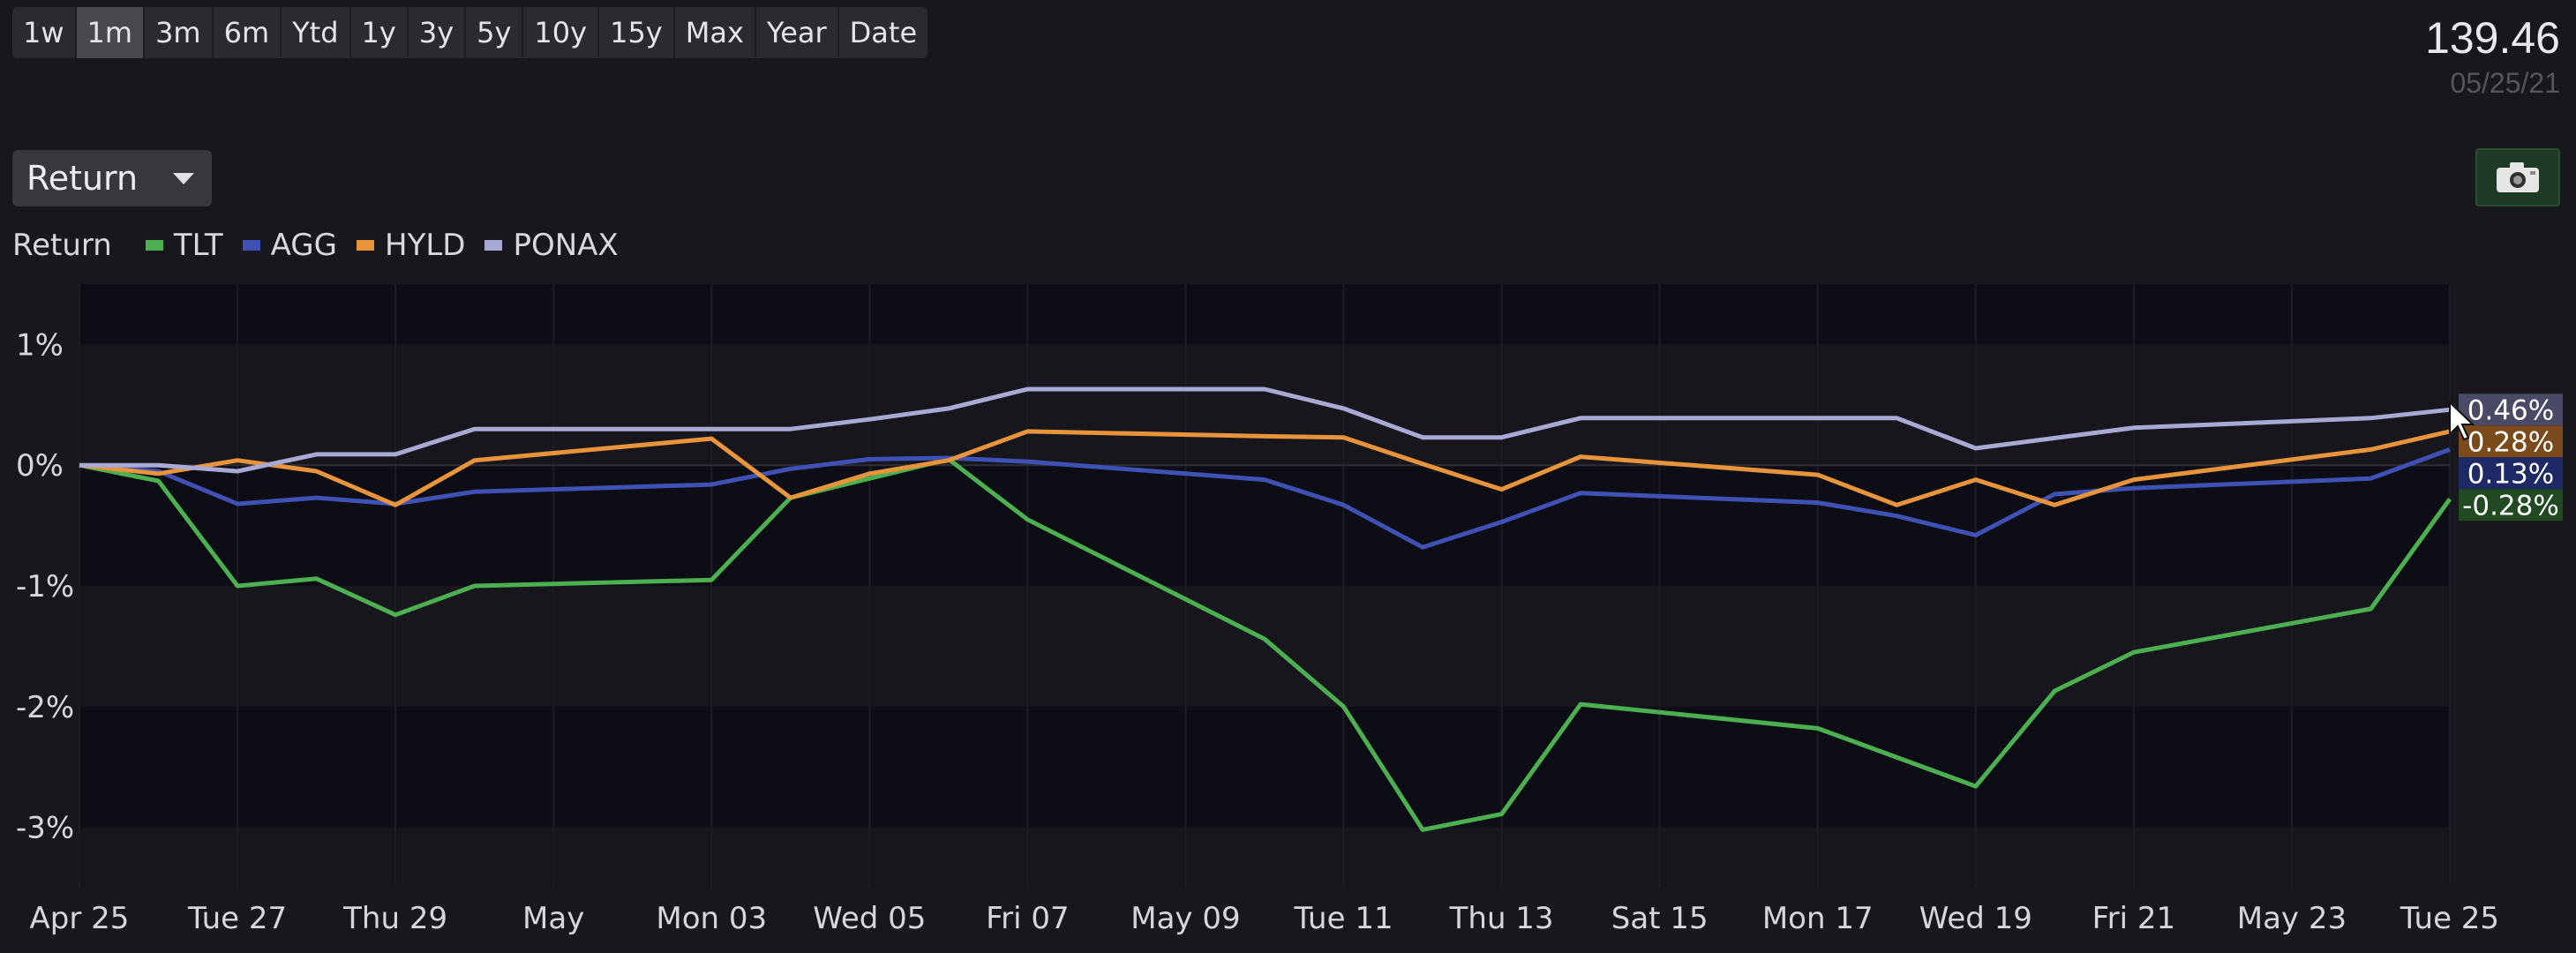 The width and height of the screenshot is (2576, 953). I want to click on series-line-ponax, so click(1265, 430).